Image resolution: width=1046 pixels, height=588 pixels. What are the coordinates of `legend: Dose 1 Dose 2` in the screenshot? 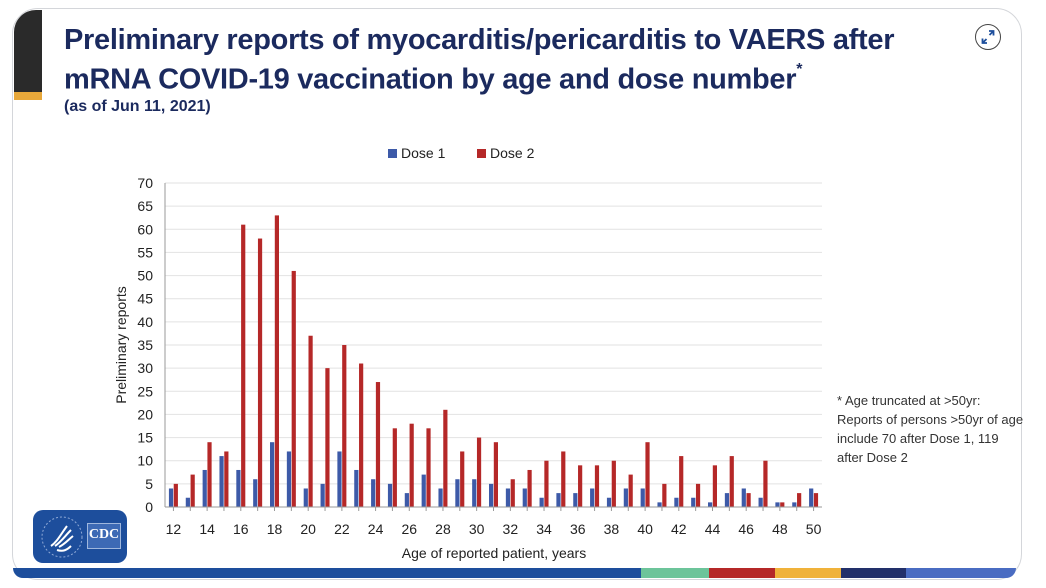 It's located at (461, 153).